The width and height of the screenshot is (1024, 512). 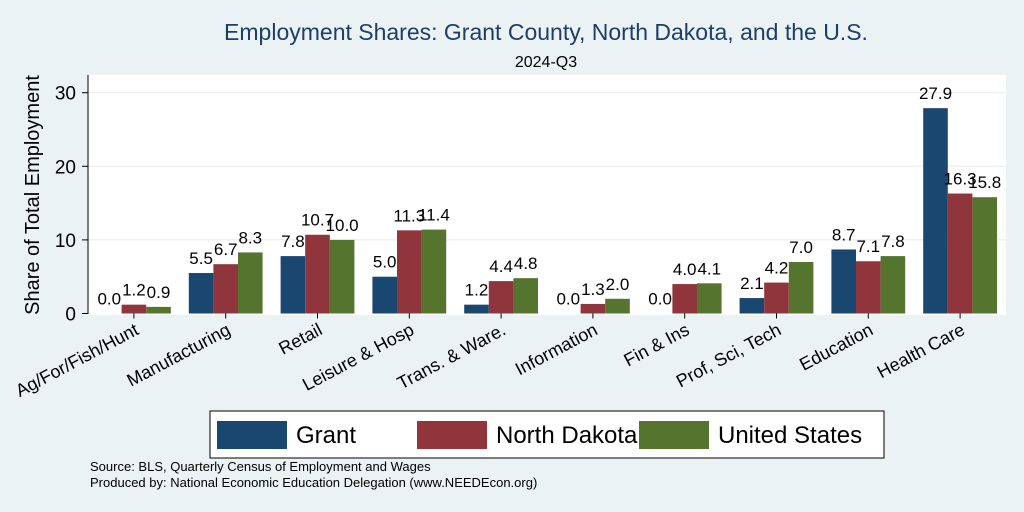 I want to click on data-label: 10.0, so click(x=342, y=225).